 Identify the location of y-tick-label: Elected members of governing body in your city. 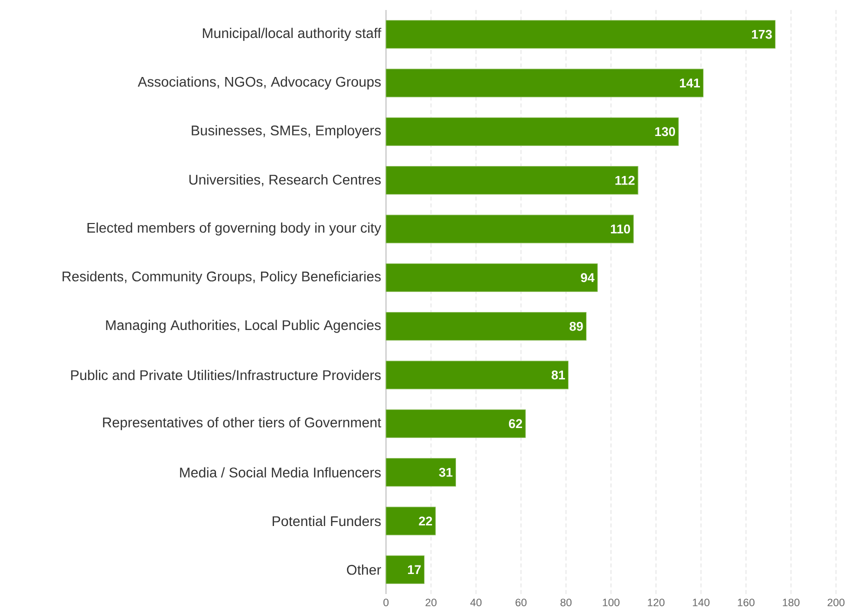
(235, 229).